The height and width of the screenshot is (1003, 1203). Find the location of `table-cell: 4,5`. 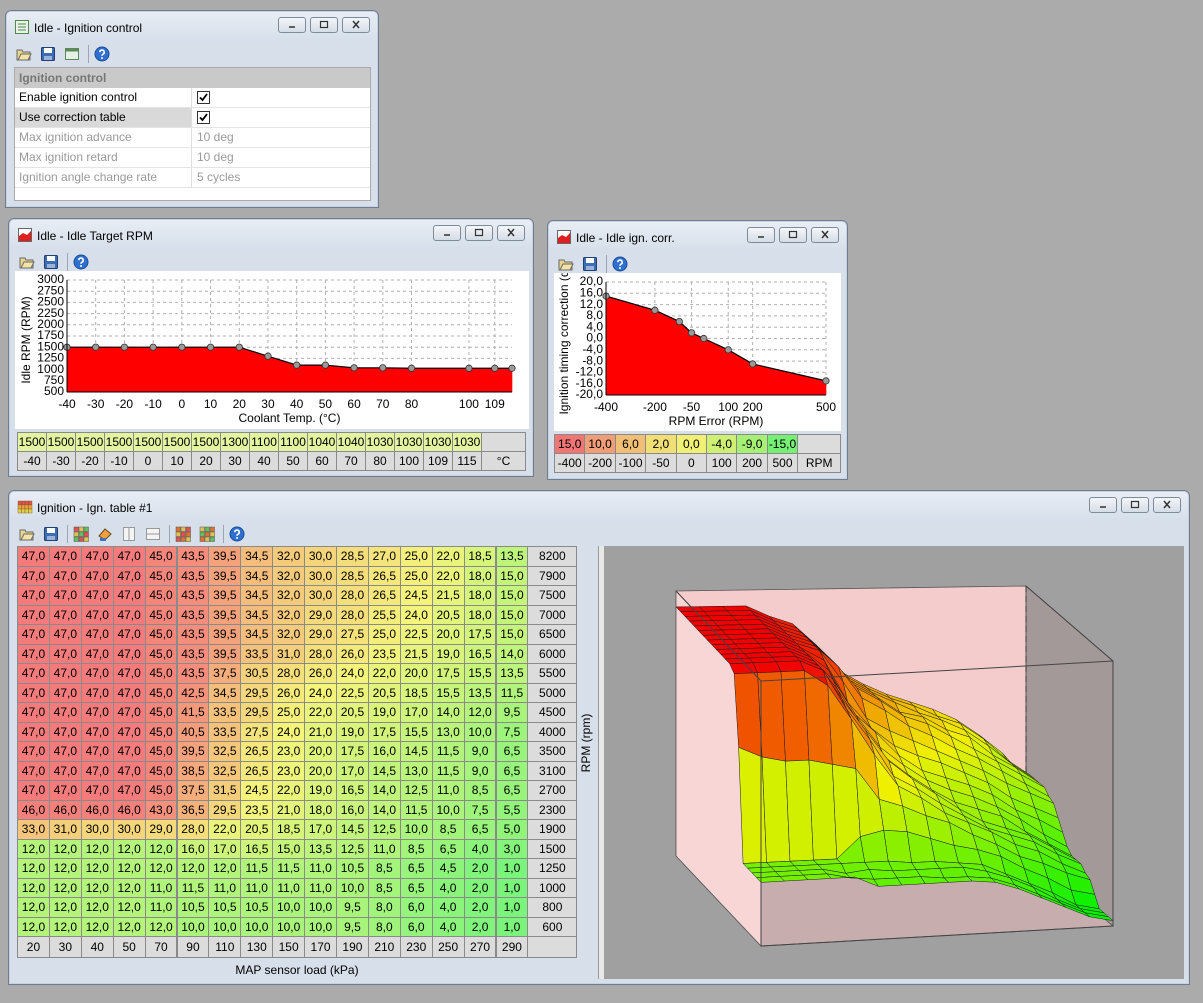

table-cell: 4,5 is located at coordinates (448, 868).